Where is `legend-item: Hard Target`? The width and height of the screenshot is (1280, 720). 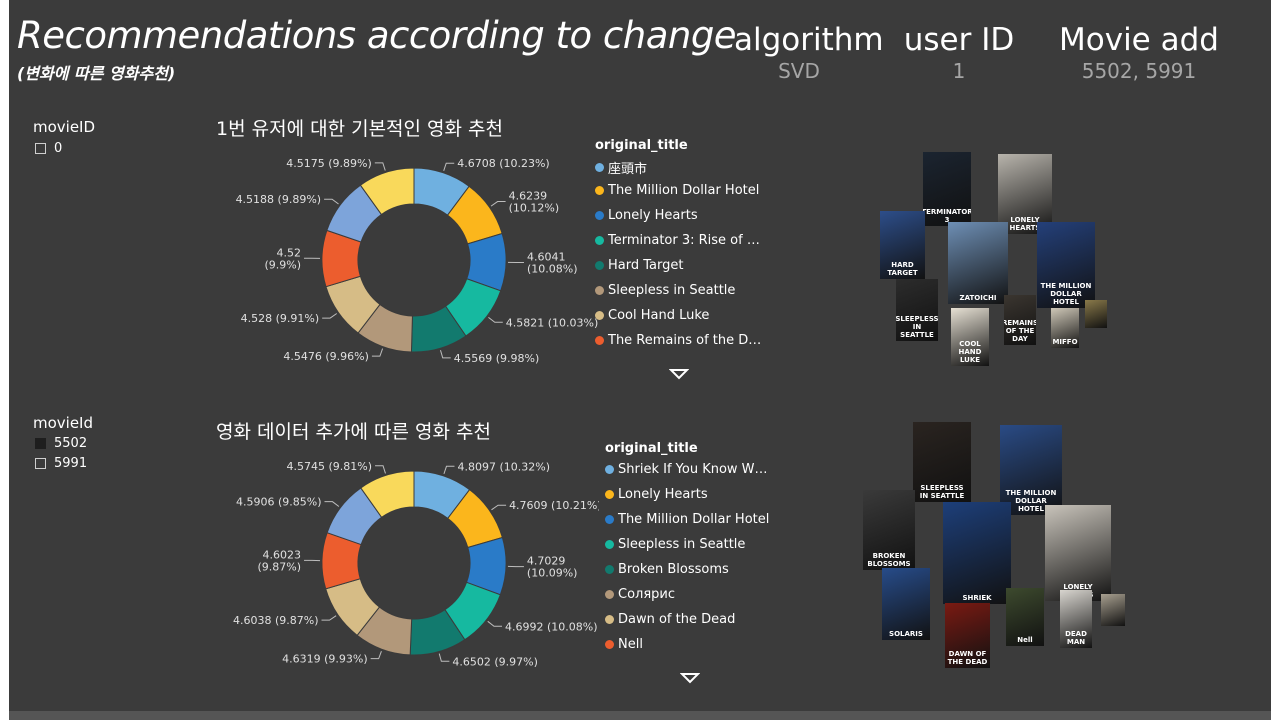 legend-item: Hard Target is located at coordinates (639, 265).